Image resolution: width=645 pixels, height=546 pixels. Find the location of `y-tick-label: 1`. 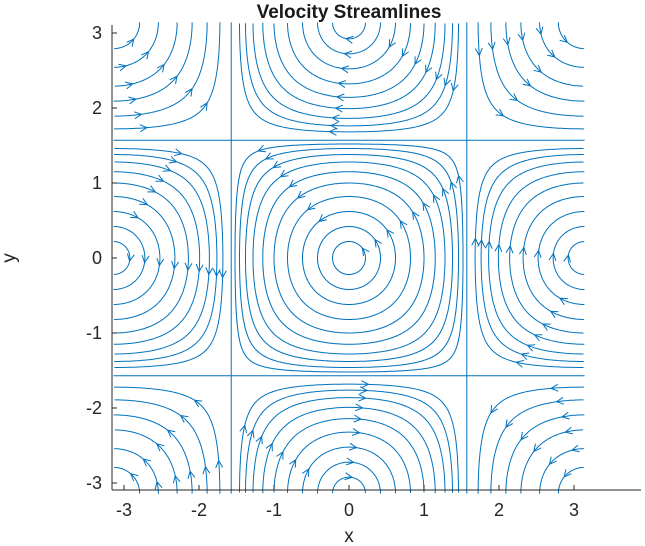

y-tick-label: 1 is located at coordinates (97, 183).